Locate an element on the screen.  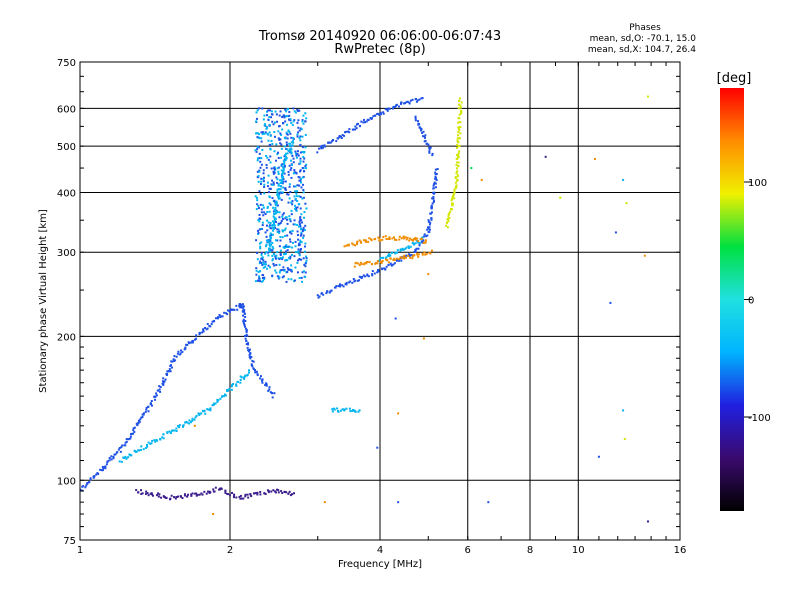
x-tick-label: 2 is located at coordinates (230, 550).